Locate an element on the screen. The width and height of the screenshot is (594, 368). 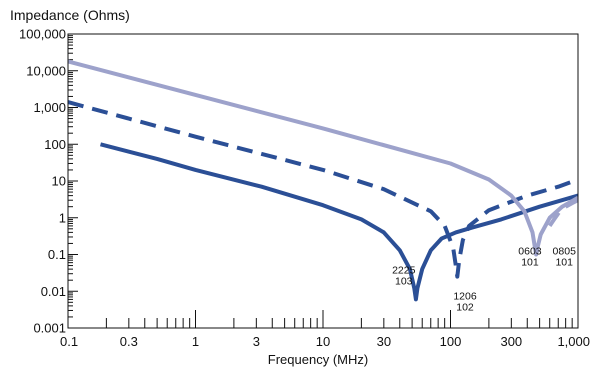
x-tick-label: 1,000 is located at coordinates (573, 341).